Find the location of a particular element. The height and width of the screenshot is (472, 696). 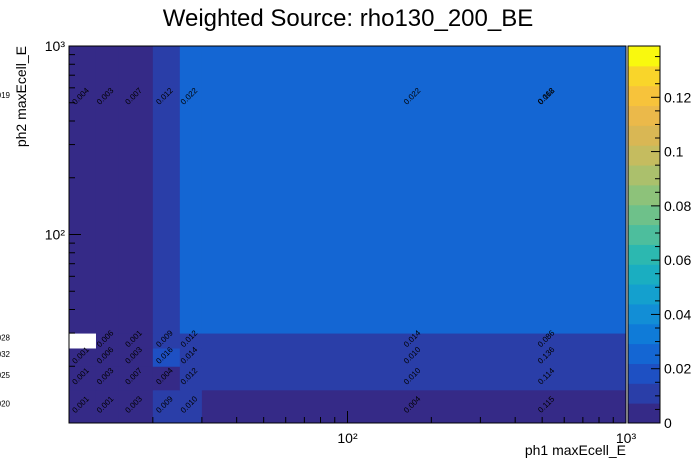

colorbar-tick-label: 0 is located at coordinates (668, 423).